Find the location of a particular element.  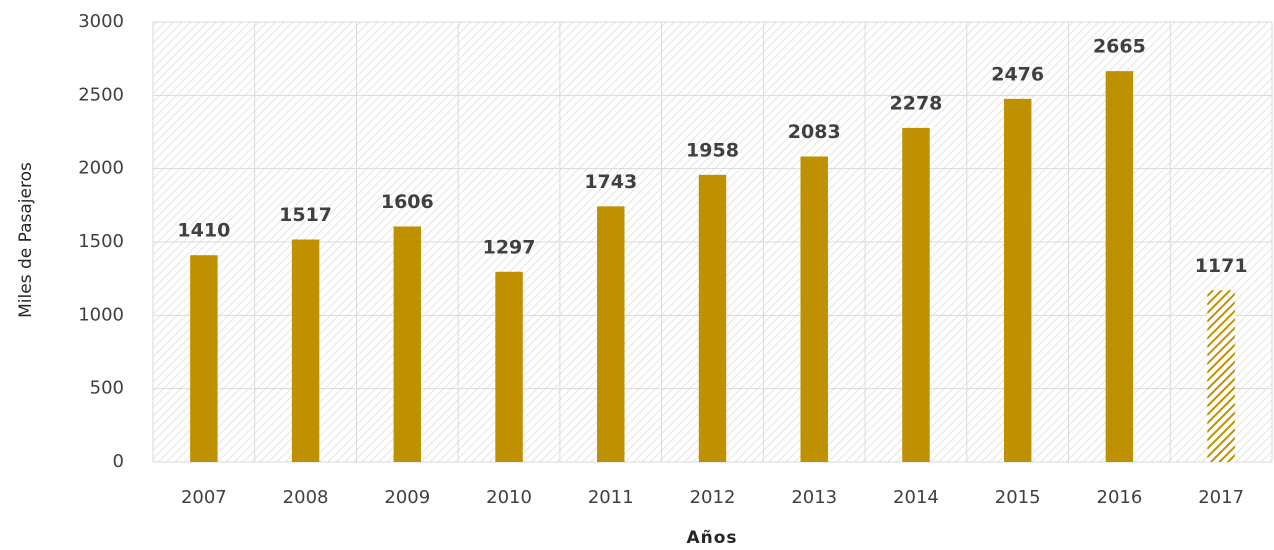

y-tick-label: 500 is located at coordinates (107, 388).